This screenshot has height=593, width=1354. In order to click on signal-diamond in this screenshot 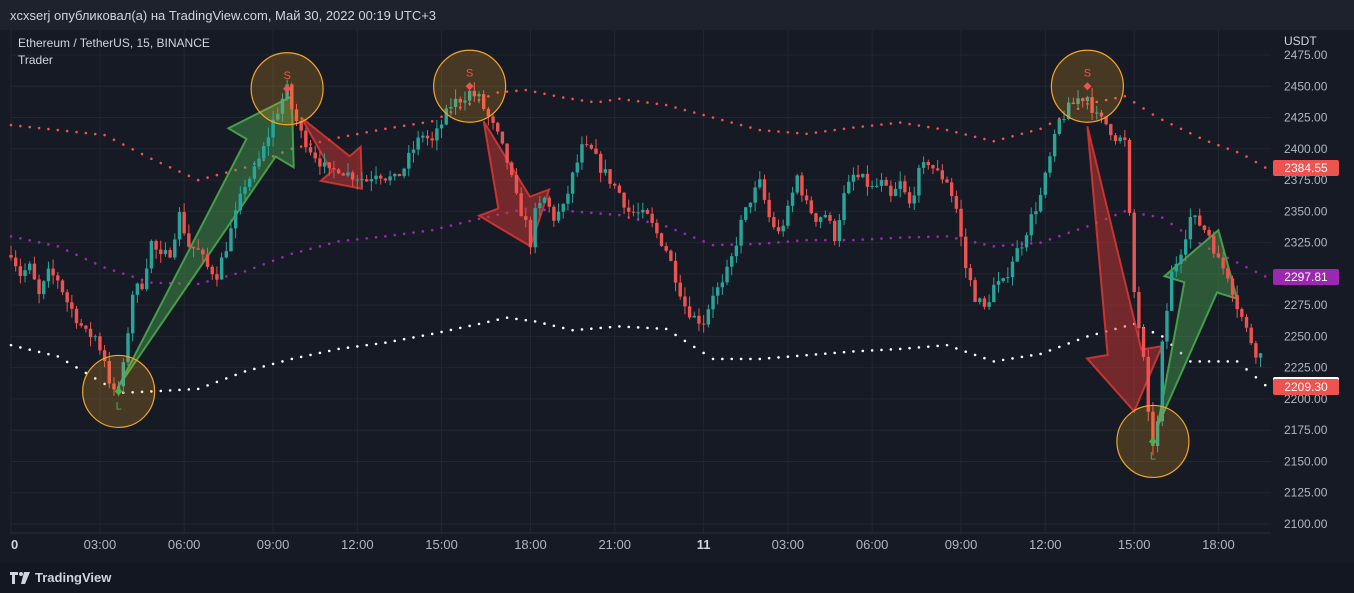, I will do `click(1152, 441)`.